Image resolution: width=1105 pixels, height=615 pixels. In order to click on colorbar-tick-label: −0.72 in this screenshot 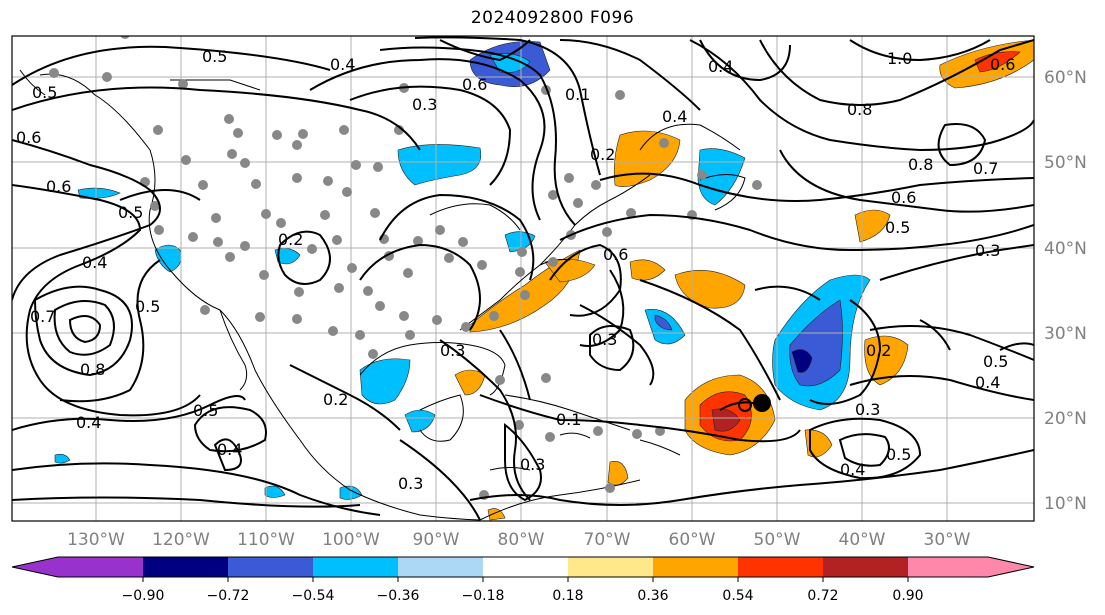, I will do `click(228, 596)`.